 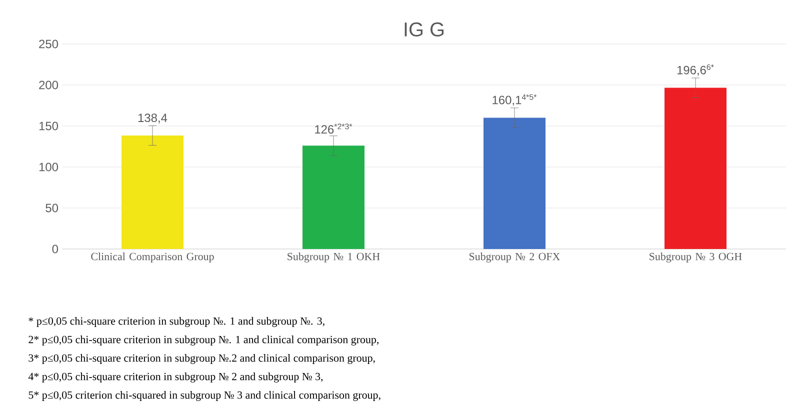 I want to click on y-tick-label: 200, so click(x=48, y=85).